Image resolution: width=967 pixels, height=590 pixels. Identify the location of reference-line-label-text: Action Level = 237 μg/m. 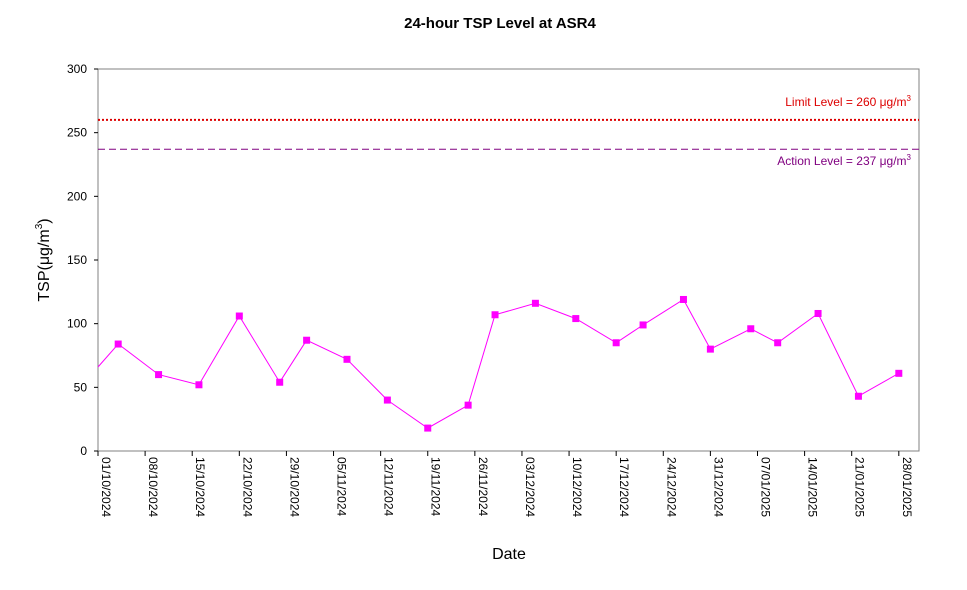
(841, 161).